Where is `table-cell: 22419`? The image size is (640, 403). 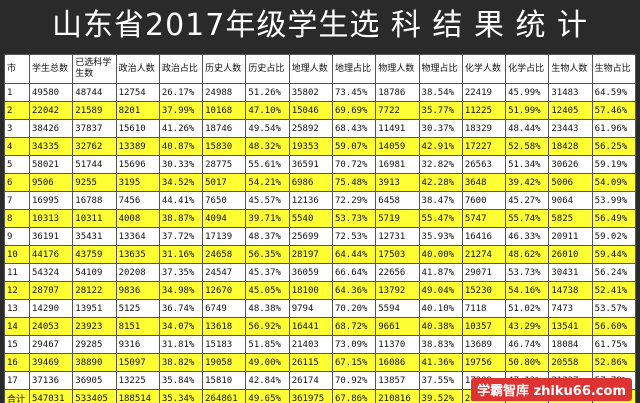 table-cell: 22419 is located at coordinates (484, 92).